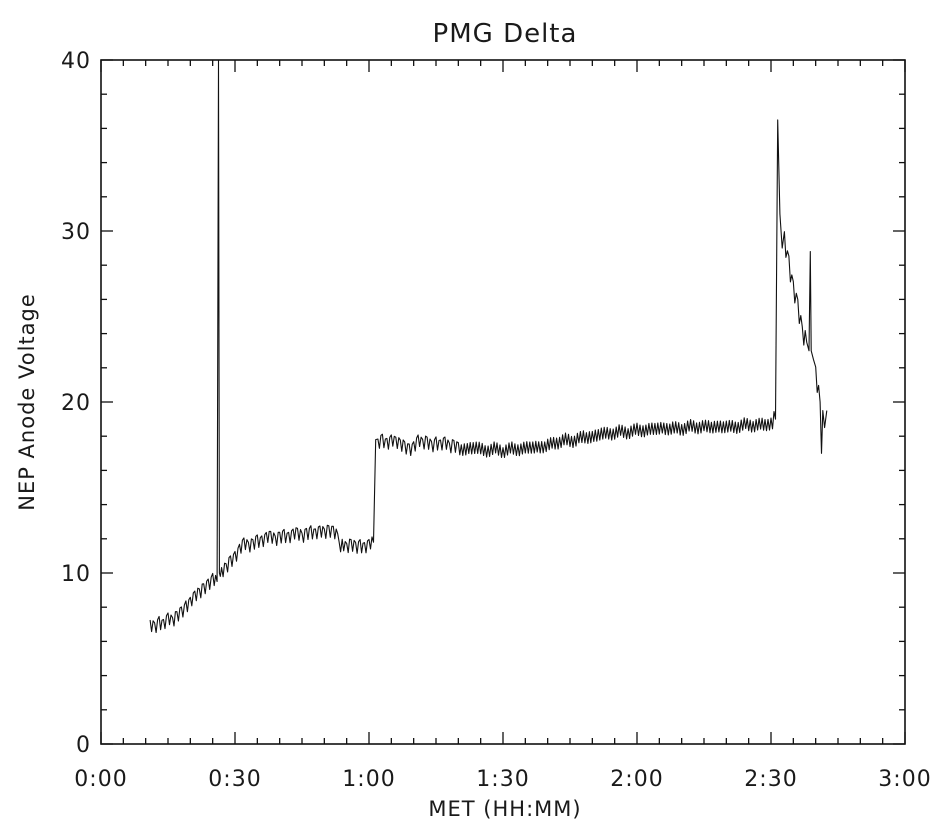 The image size is (949, 830). What do you see at coordinates (234, 779) in the screenshot?
I see `x-tick-label: 0:30` at bounding box center [234, 779].